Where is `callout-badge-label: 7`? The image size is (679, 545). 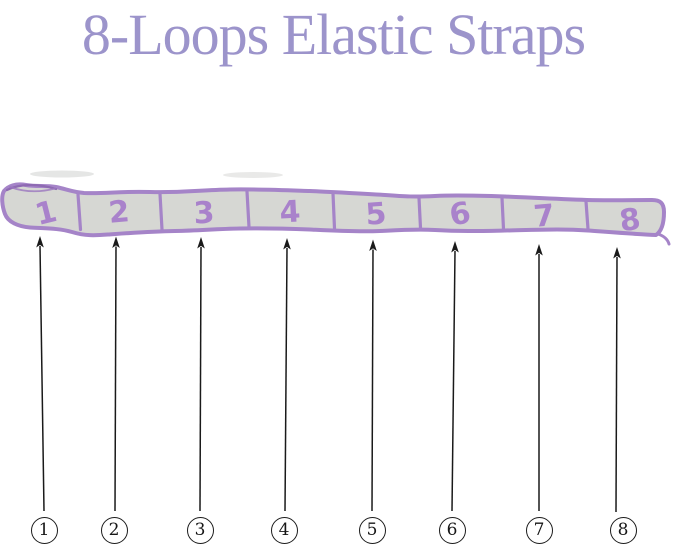
callout-badge-label: 7 is located at coordinates (539, 530).